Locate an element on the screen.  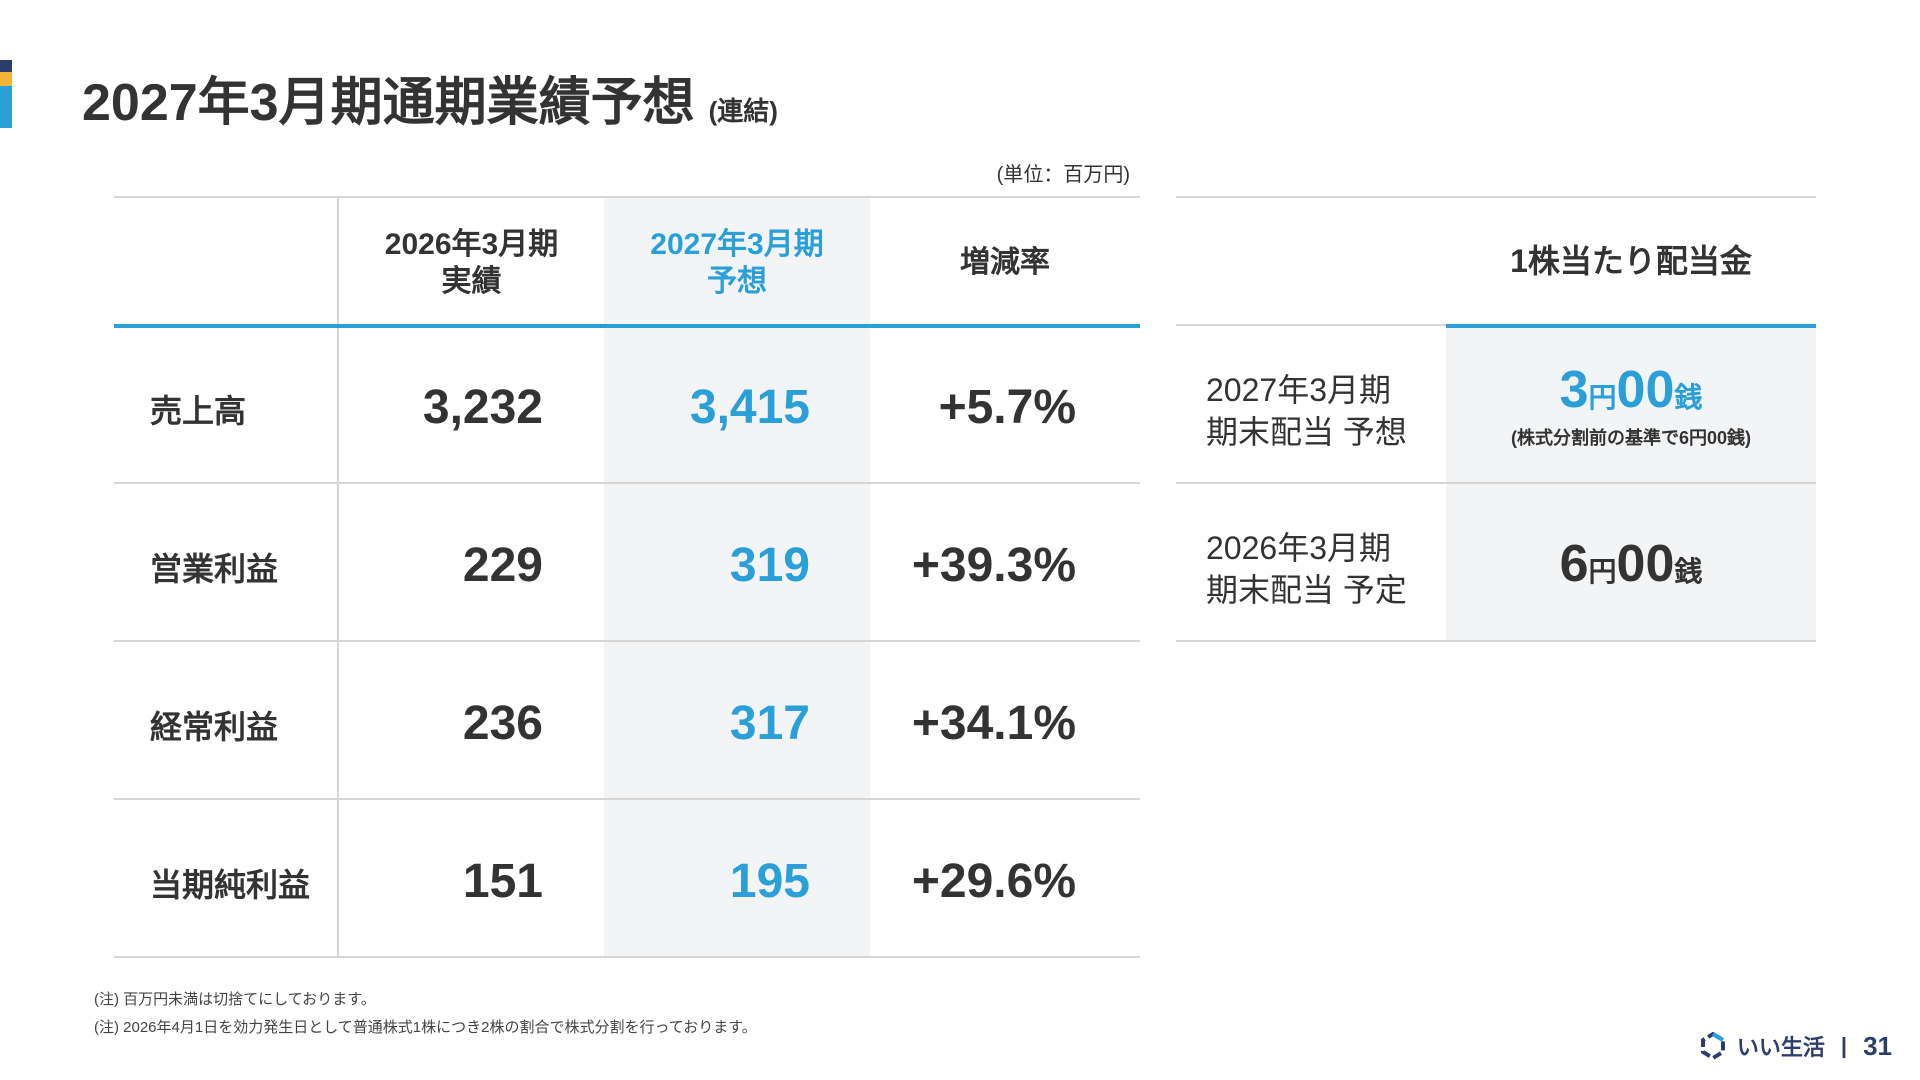
unit-label: (単位：百万円) is located at coordinates (1063, 175).